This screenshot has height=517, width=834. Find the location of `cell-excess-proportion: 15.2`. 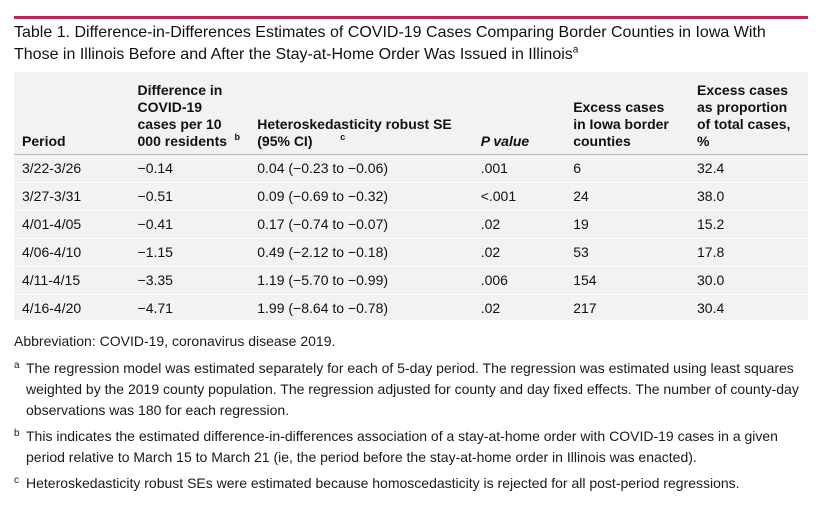

cell-excess-proportion: 15.2 is located at coordinates (749, 224).